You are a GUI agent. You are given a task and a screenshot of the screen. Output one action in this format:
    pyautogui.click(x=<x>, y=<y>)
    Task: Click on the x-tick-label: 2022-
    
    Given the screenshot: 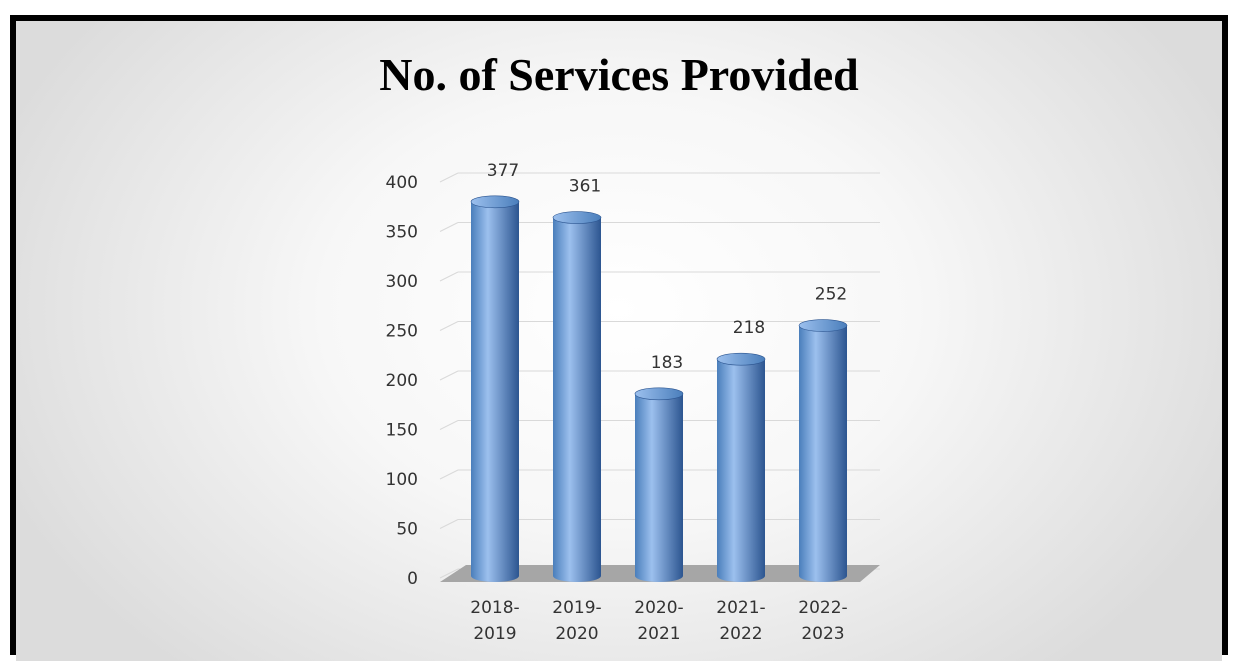 What is the action you would take?
    pyautogui.click(x=822, y=608)
    